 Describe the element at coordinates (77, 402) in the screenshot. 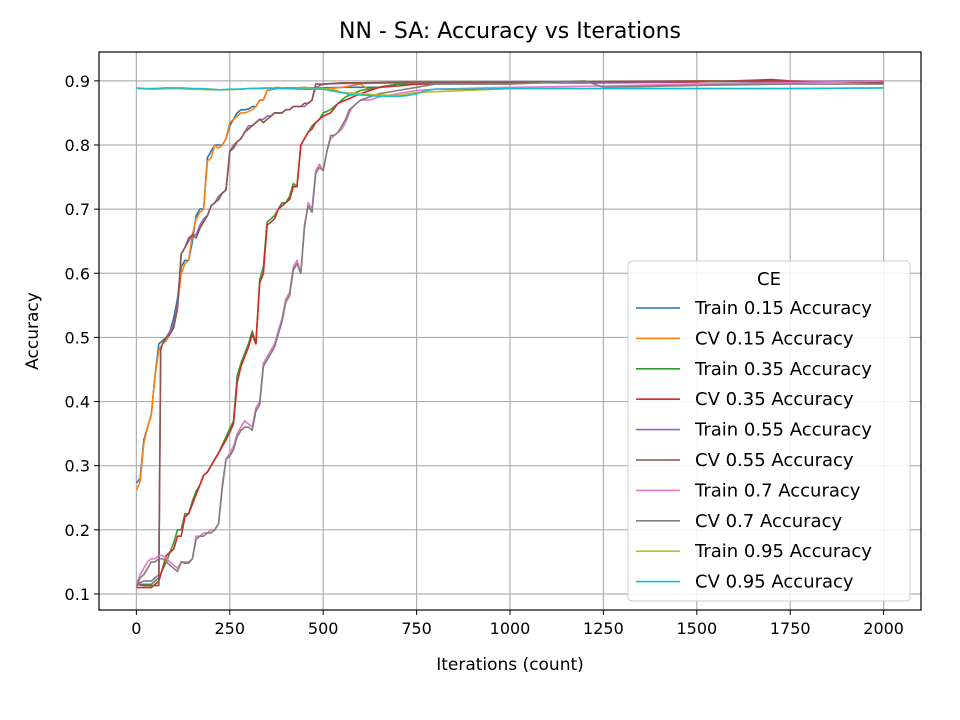

I see `y-tick-label: 0.4` at that location.